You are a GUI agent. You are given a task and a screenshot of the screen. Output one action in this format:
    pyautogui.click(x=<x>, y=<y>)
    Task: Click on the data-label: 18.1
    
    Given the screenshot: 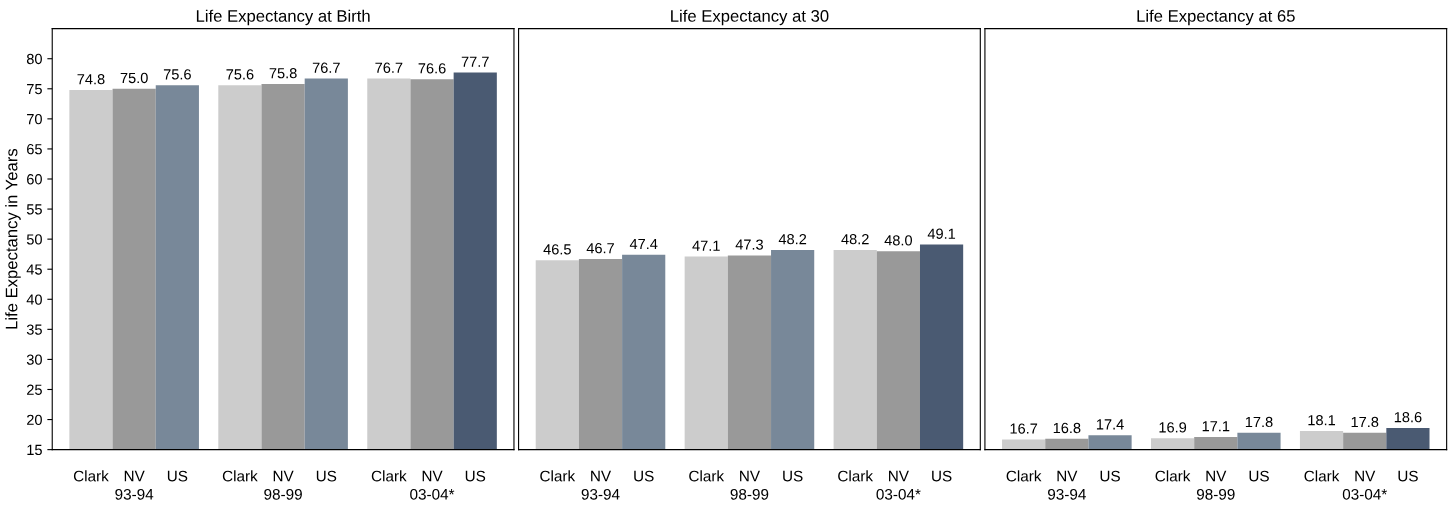 What is the action you would take?
    pyautogui.click(x=1322, y=420)
    